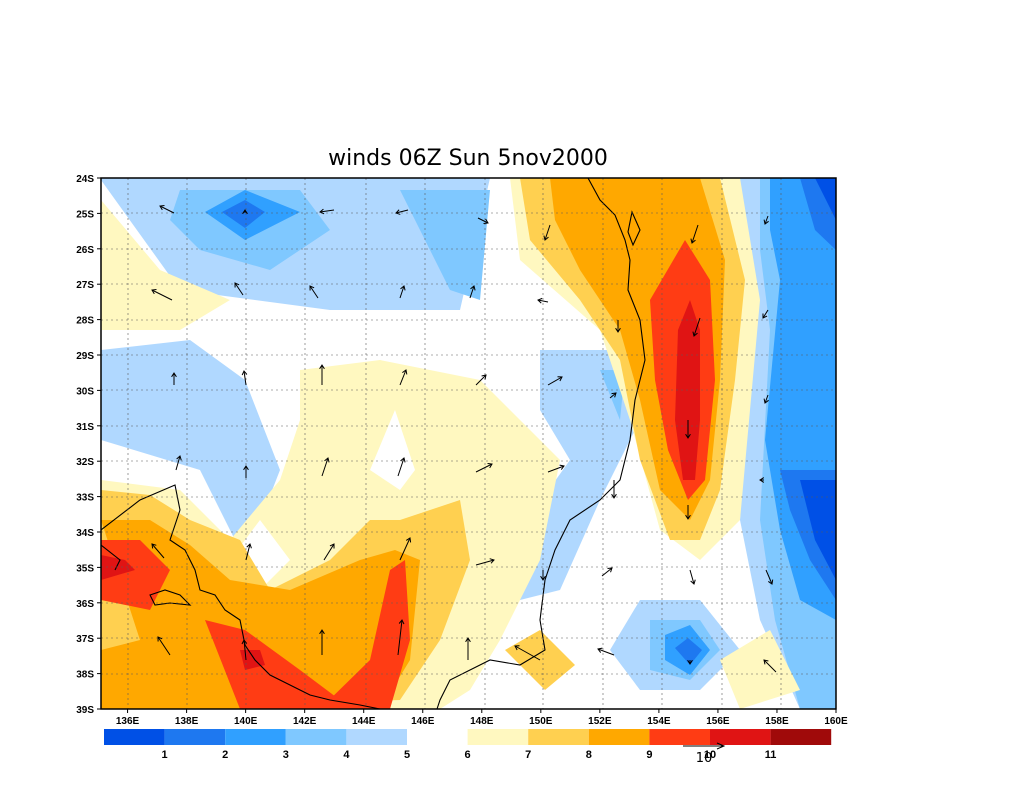  Describe the element at coordinates (85, 179) in the screenshot. I see `lat-label: 24S` at that location.